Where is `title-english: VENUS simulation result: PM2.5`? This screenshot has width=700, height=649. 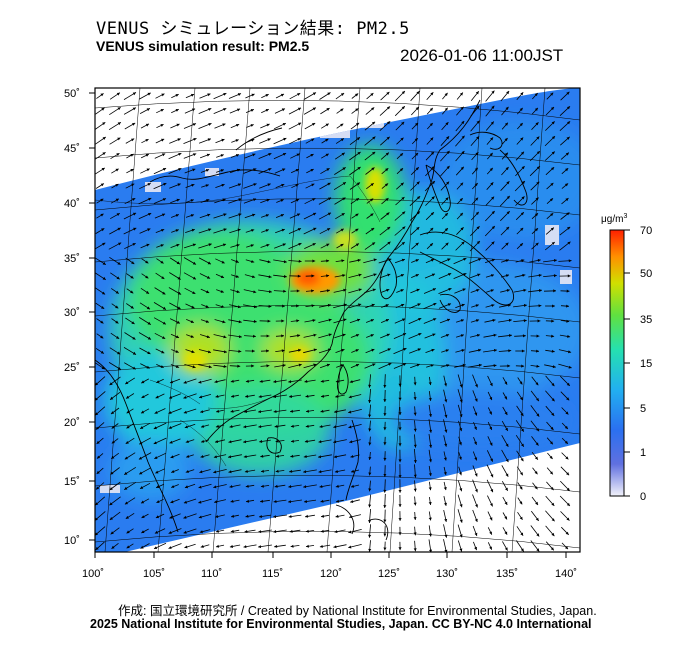
title-english: VENUS simulation result: PM2.5 is located at coordinates (203, 46).